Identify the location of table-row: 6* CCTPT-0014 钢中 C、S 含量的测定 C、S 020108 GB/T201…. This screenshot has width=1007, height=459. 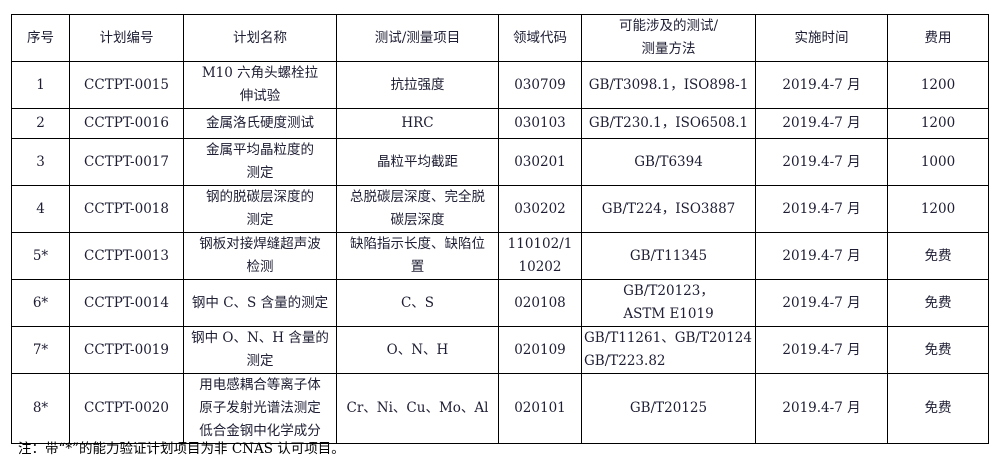
(500, 303).